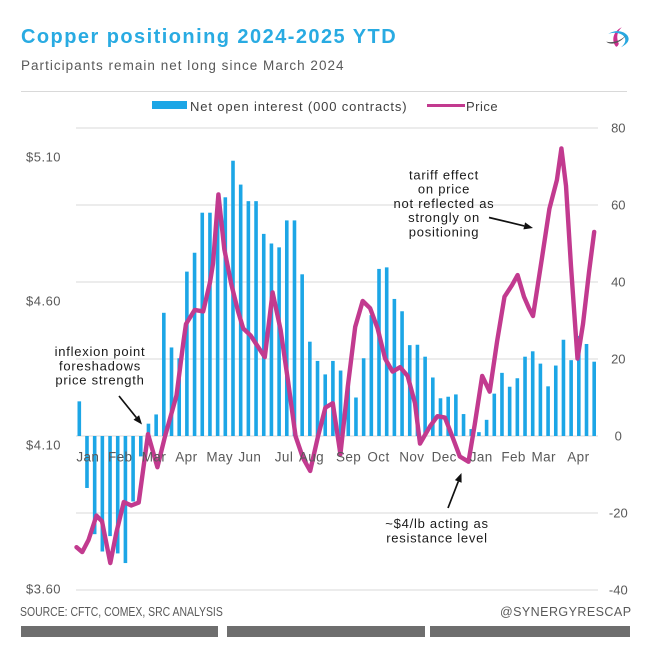  I want to click on svg-text: Aug, so click(311, 457).